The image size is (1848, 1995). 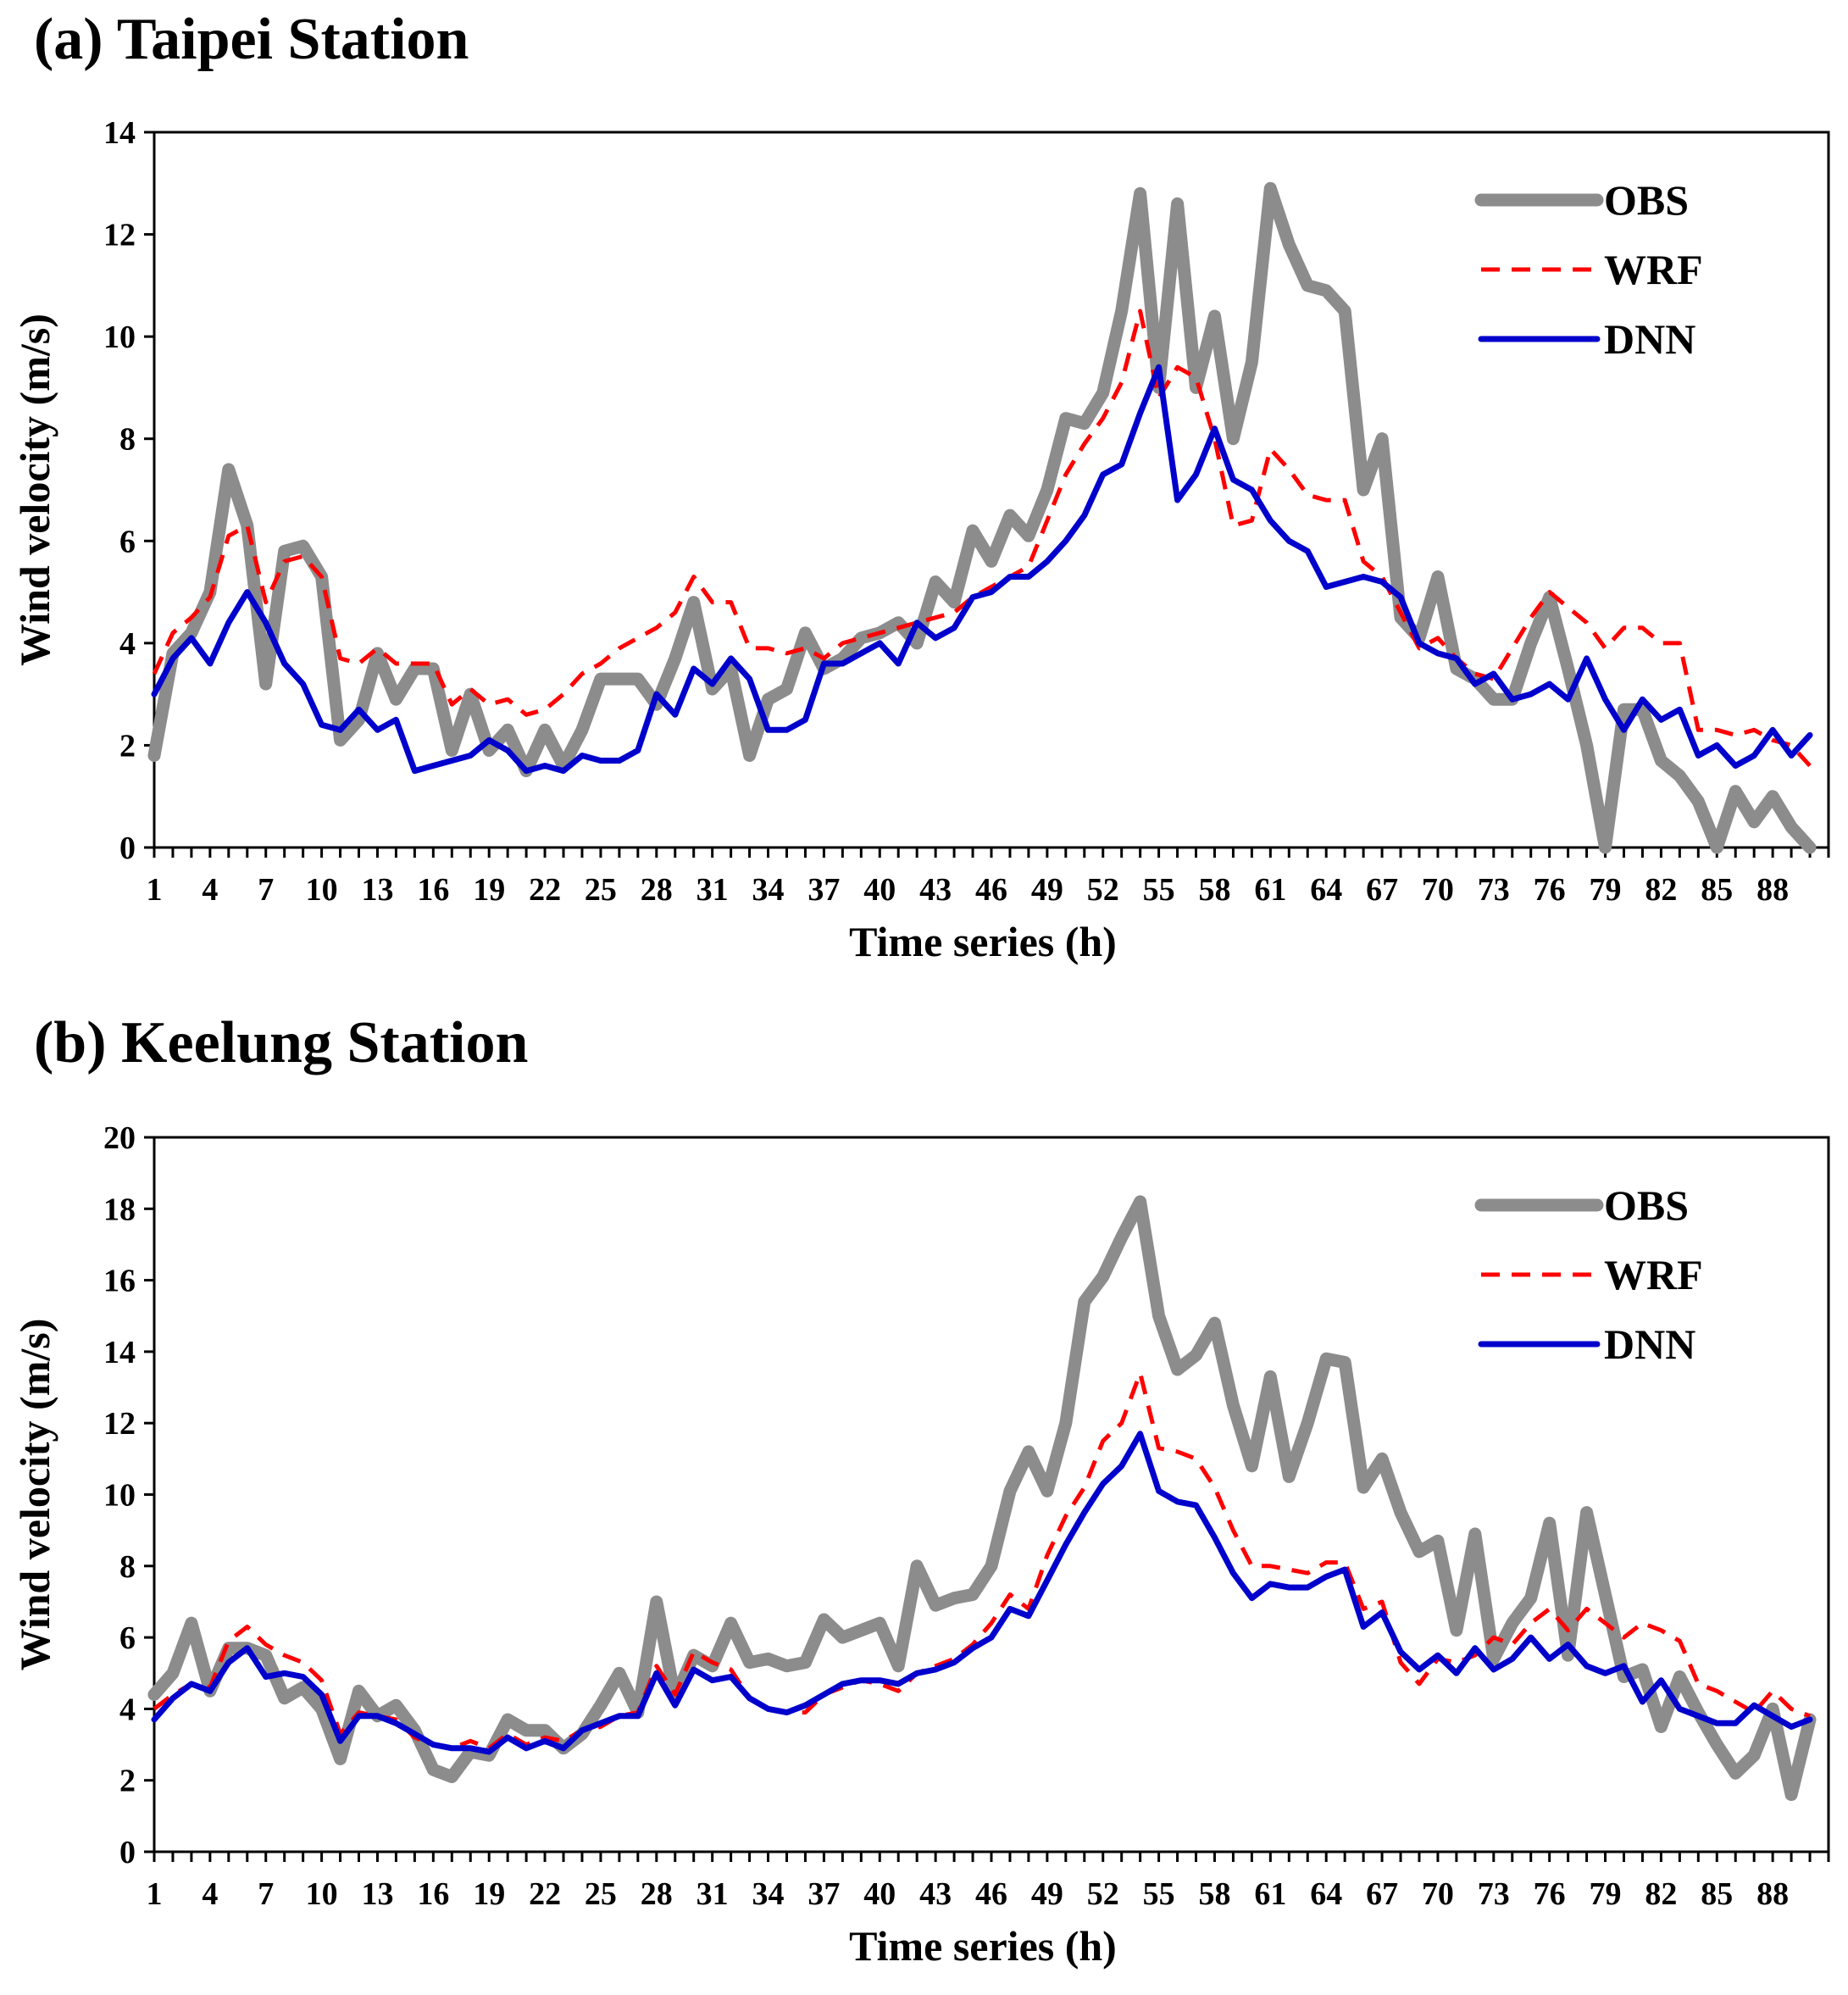 I want to click on y-tick-label: 16, so click(x=120, y=1281).